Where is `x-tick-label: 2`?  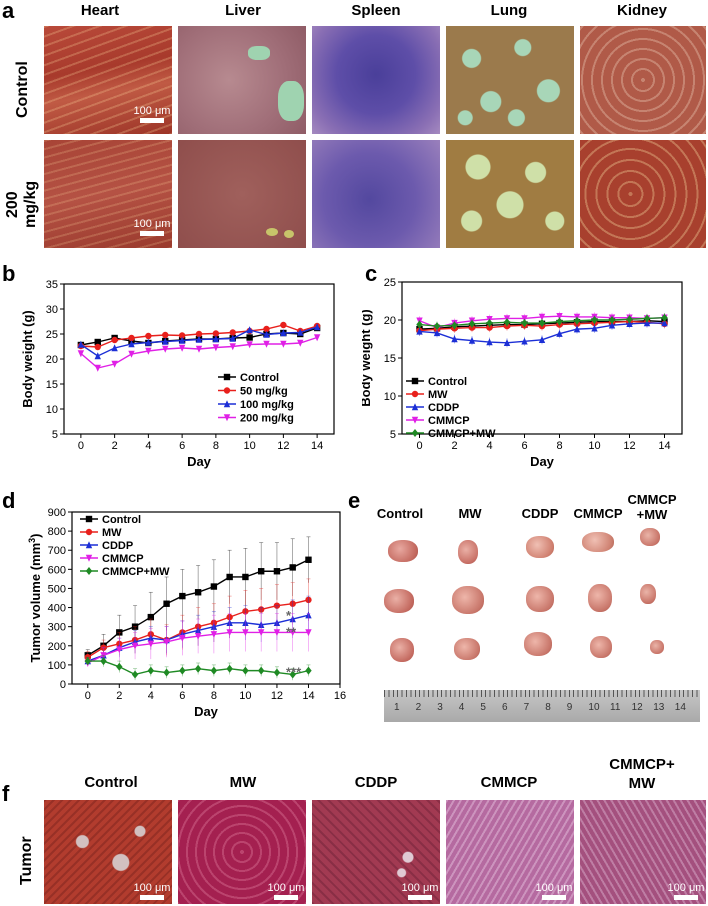
x-tick-label: 2 is located at coordinates (454, 446).